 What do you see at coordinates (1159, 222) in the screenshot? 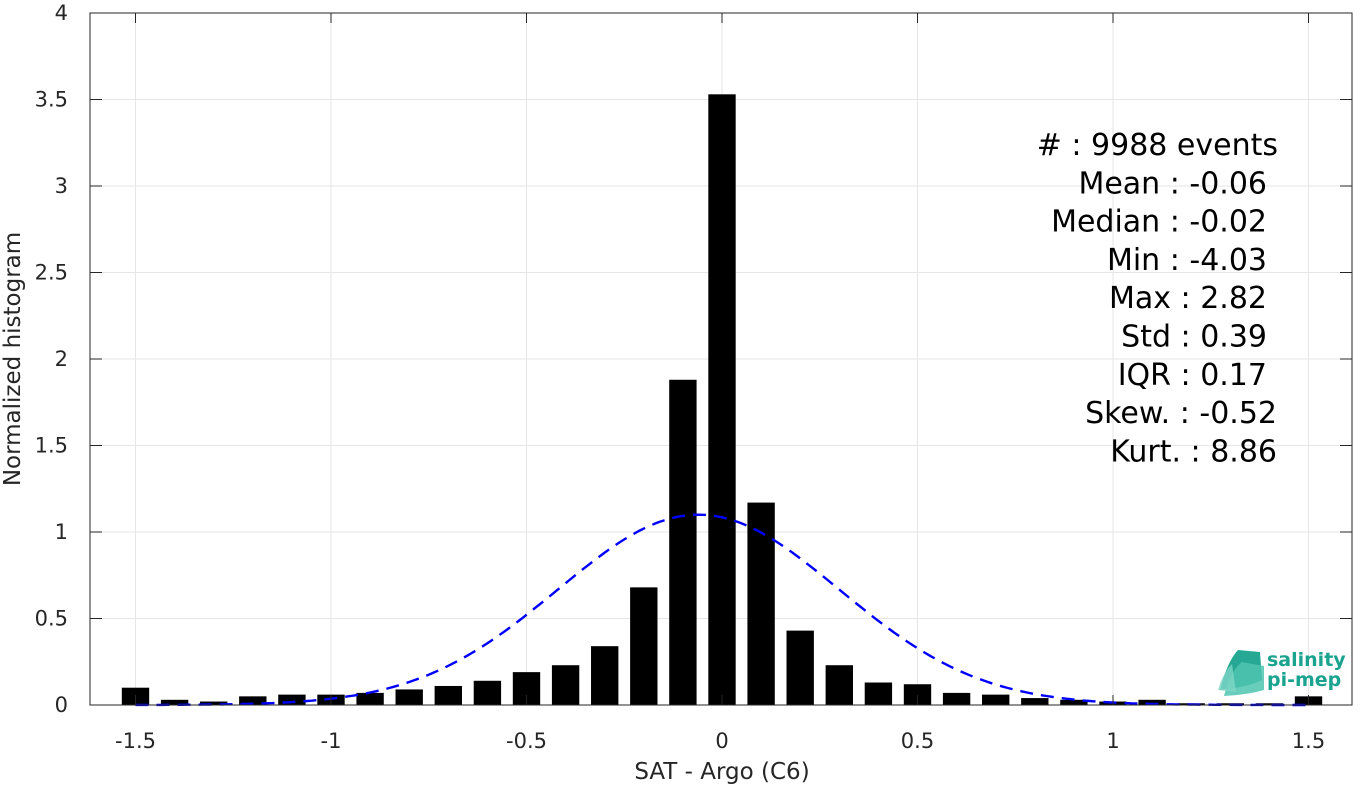
I see `stats-line: Median : -0.02` at bounding box center [1159, 222].